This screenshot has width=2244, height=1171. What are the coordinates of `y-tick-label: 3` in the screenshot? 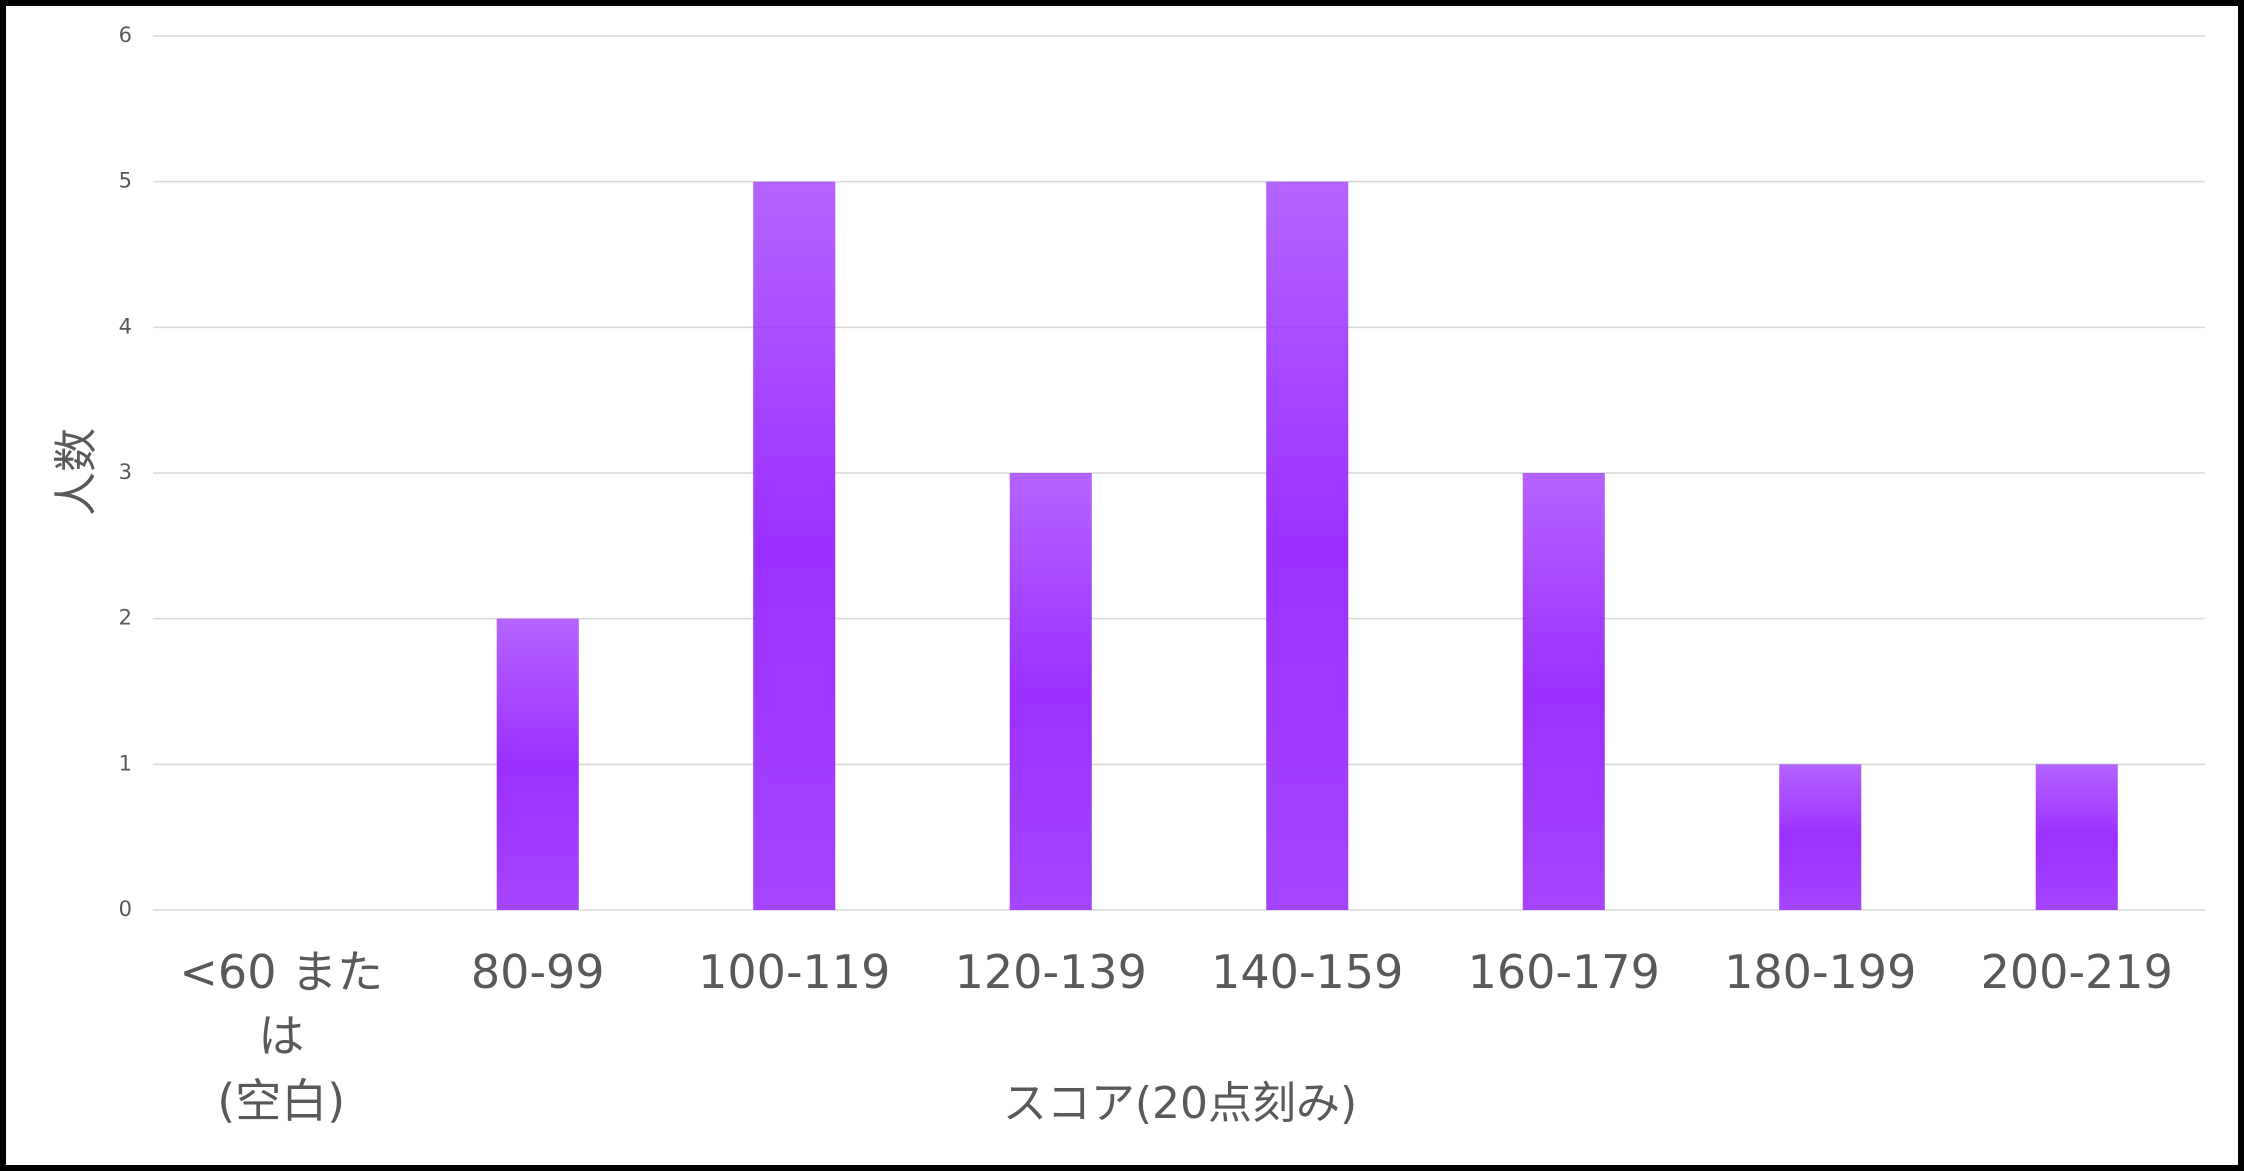 It's located at (125, 472).